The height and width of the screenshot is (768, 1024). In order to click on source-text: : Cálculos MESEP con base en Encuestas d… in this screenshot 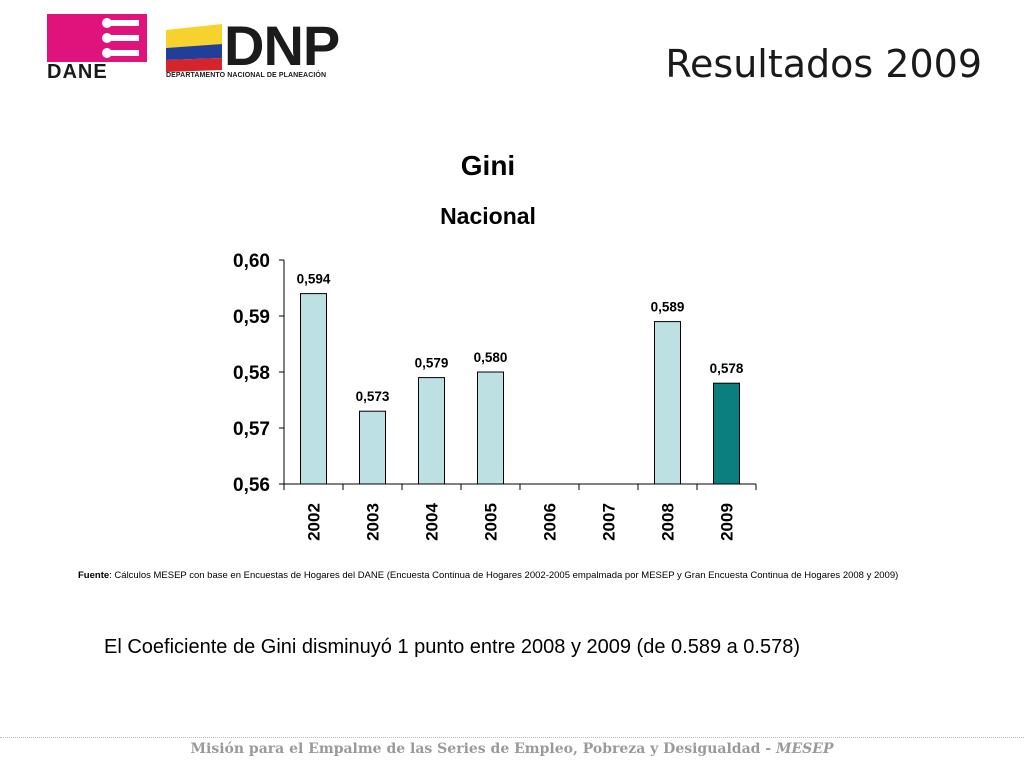, I will do `click(504, 575)`.